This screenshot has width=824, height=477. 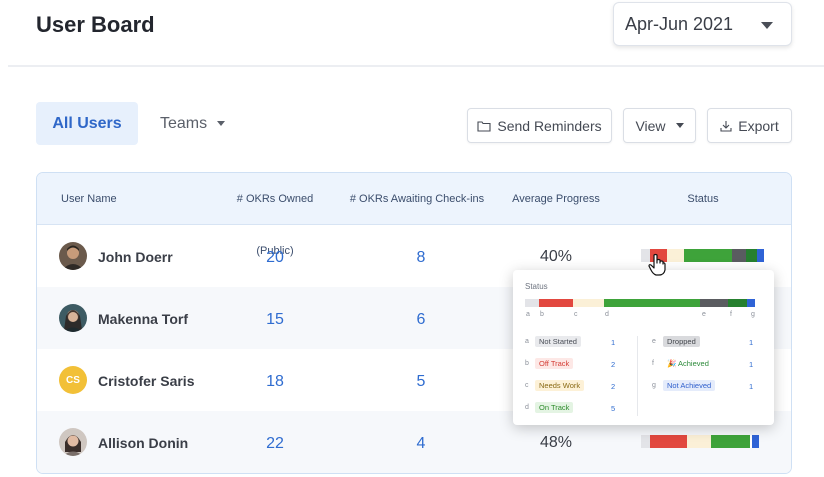 I want to click on legend-badge-needs-work: Needs Work, so click(x=560, y=385).